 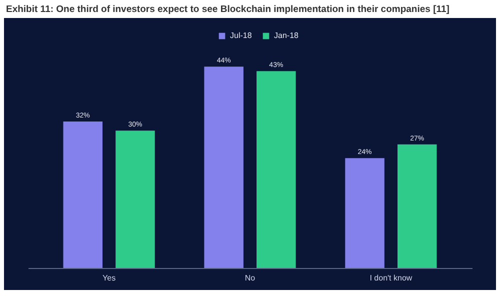 I want to click on x-tick-label: No, so click(x=250, y=278).